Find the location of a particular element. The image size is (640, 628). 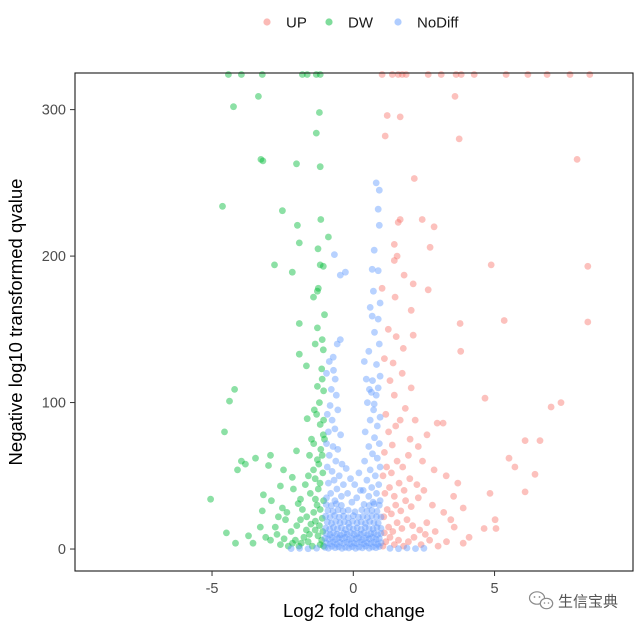

legend-key-dw is located at coordinates (329, 22).